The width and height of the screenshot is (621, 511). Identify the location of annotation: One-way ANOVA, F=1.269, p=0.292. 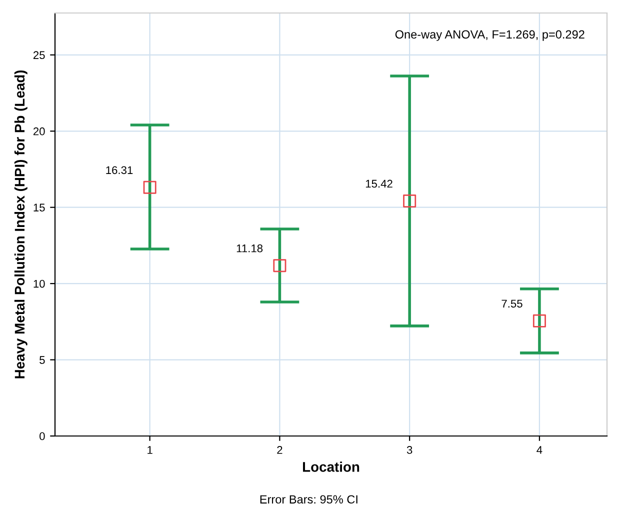
(489, 35).